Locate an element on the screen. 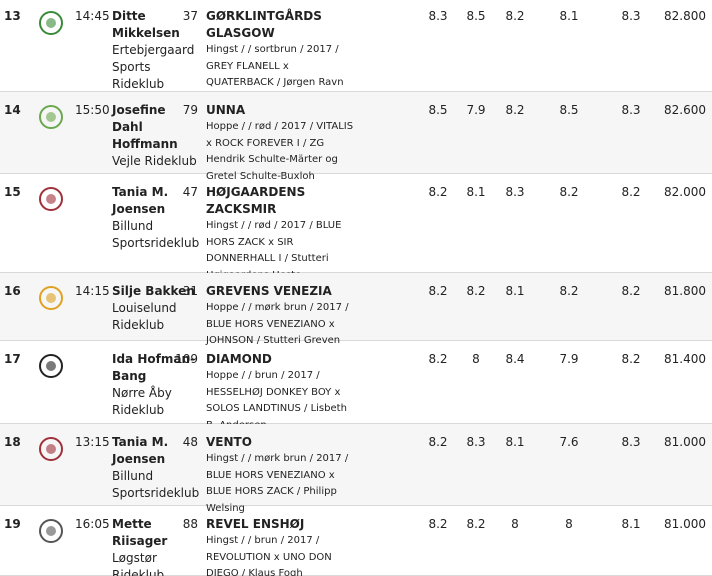  score: 8.4 is located at coordinates (515, 359).